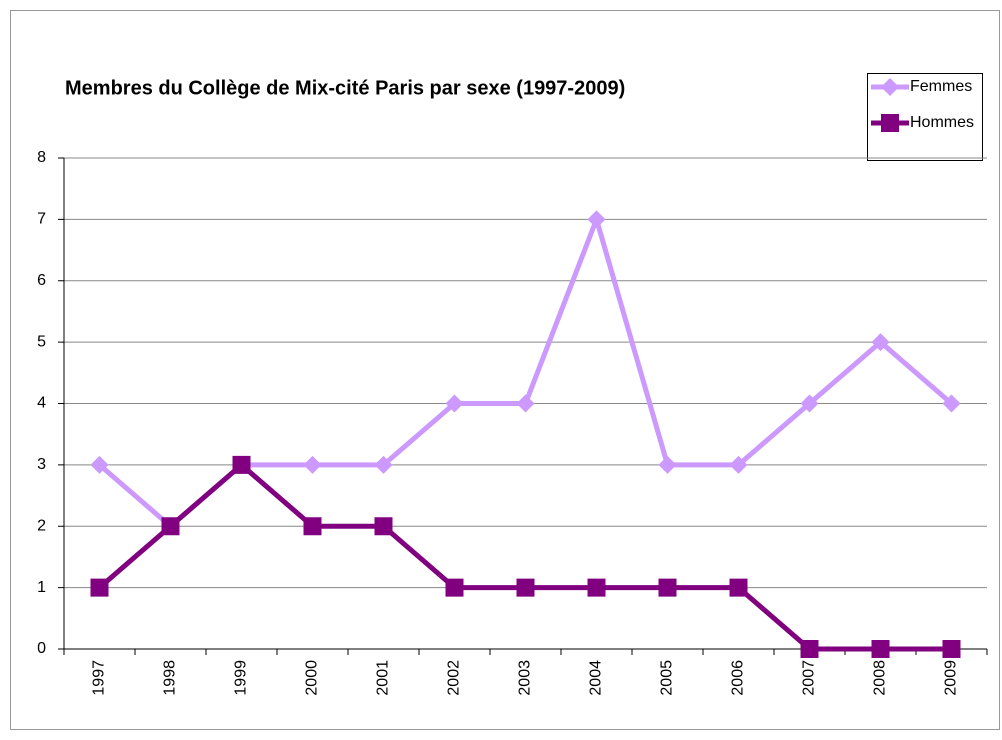  I want to click on y-tick-label: 0, so click(41, 648).